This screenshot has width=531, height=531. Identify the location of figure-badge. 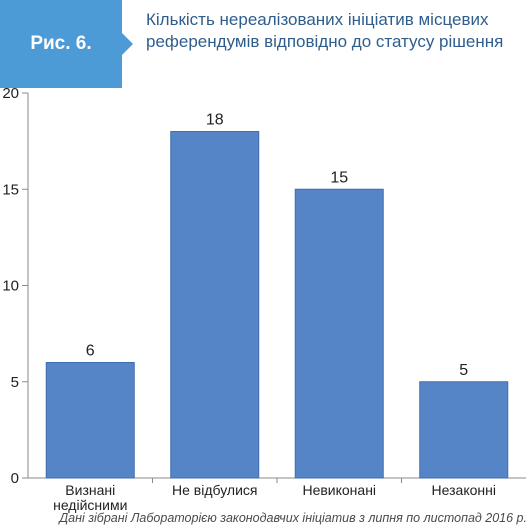
(61, 44).